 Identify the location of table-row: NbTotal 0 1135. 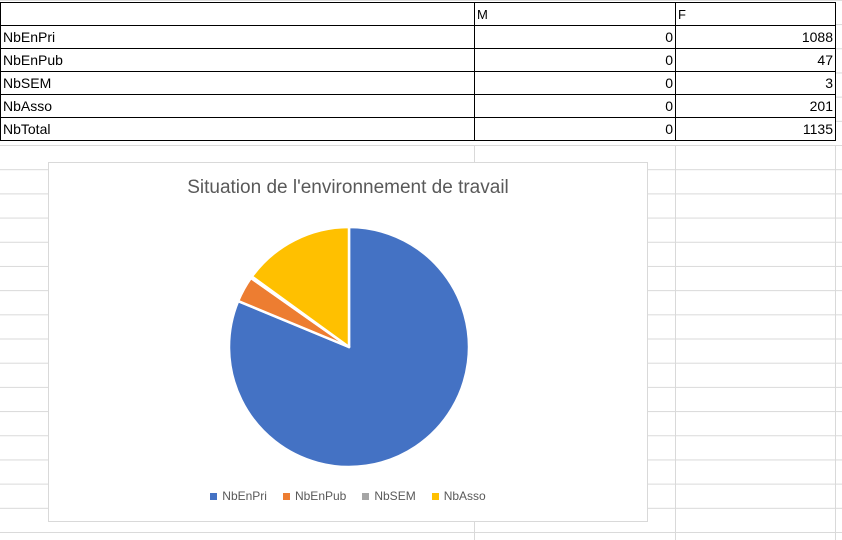
(418, 129).